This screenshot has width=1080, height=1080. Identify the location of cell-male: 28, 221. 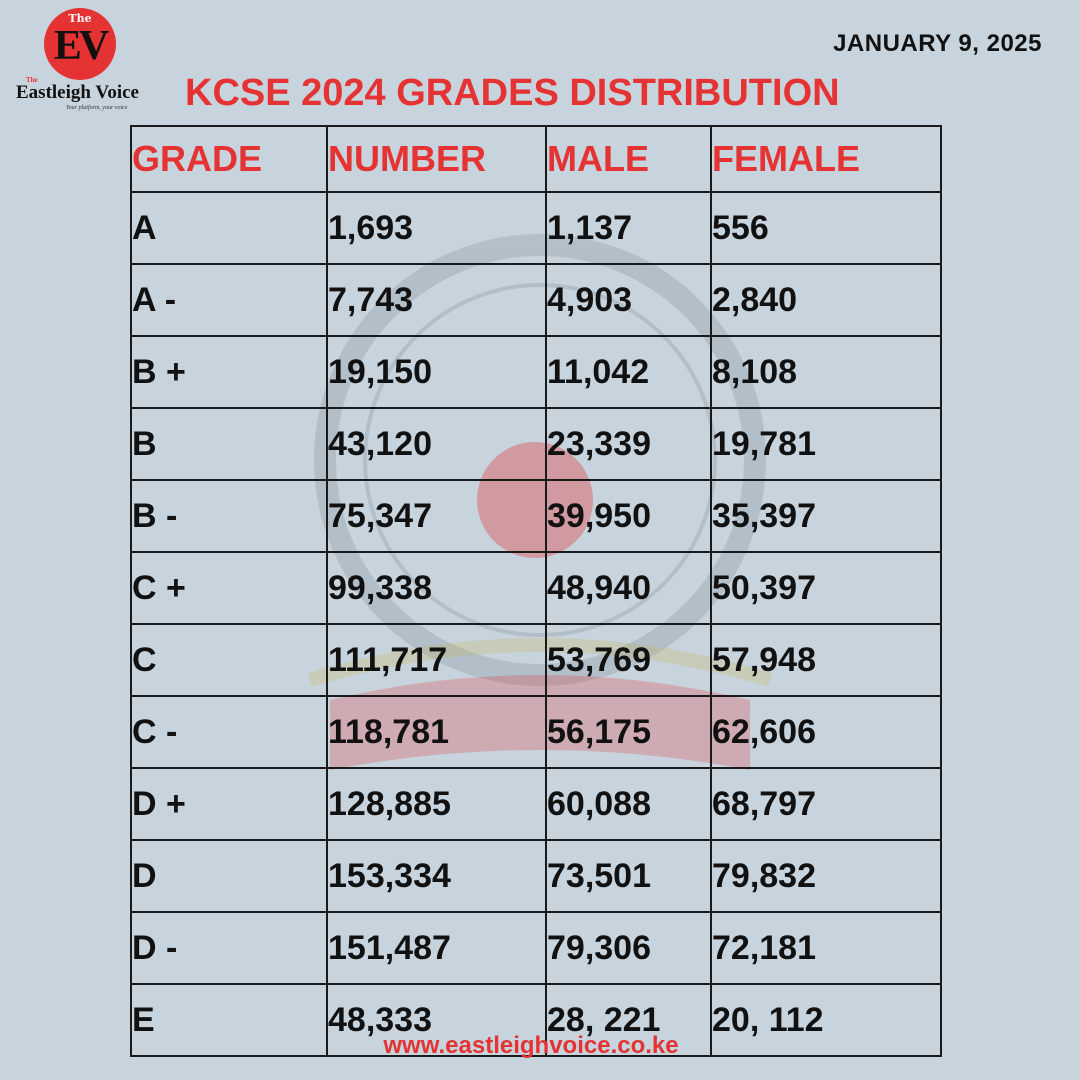
(628, 1020).